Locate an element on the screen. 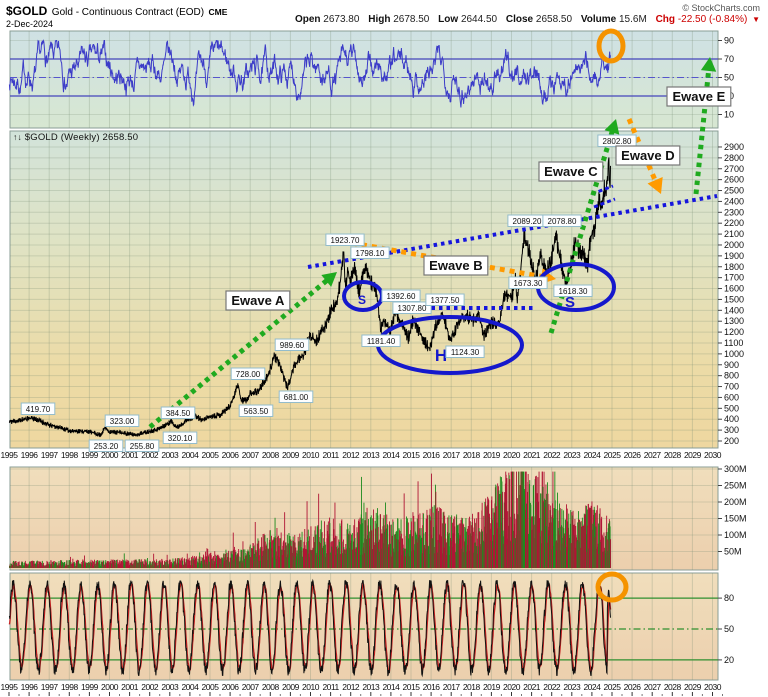 This screenshot has height=697, width=768. price-callout: 323.00 is located at coordinates (122, 420).